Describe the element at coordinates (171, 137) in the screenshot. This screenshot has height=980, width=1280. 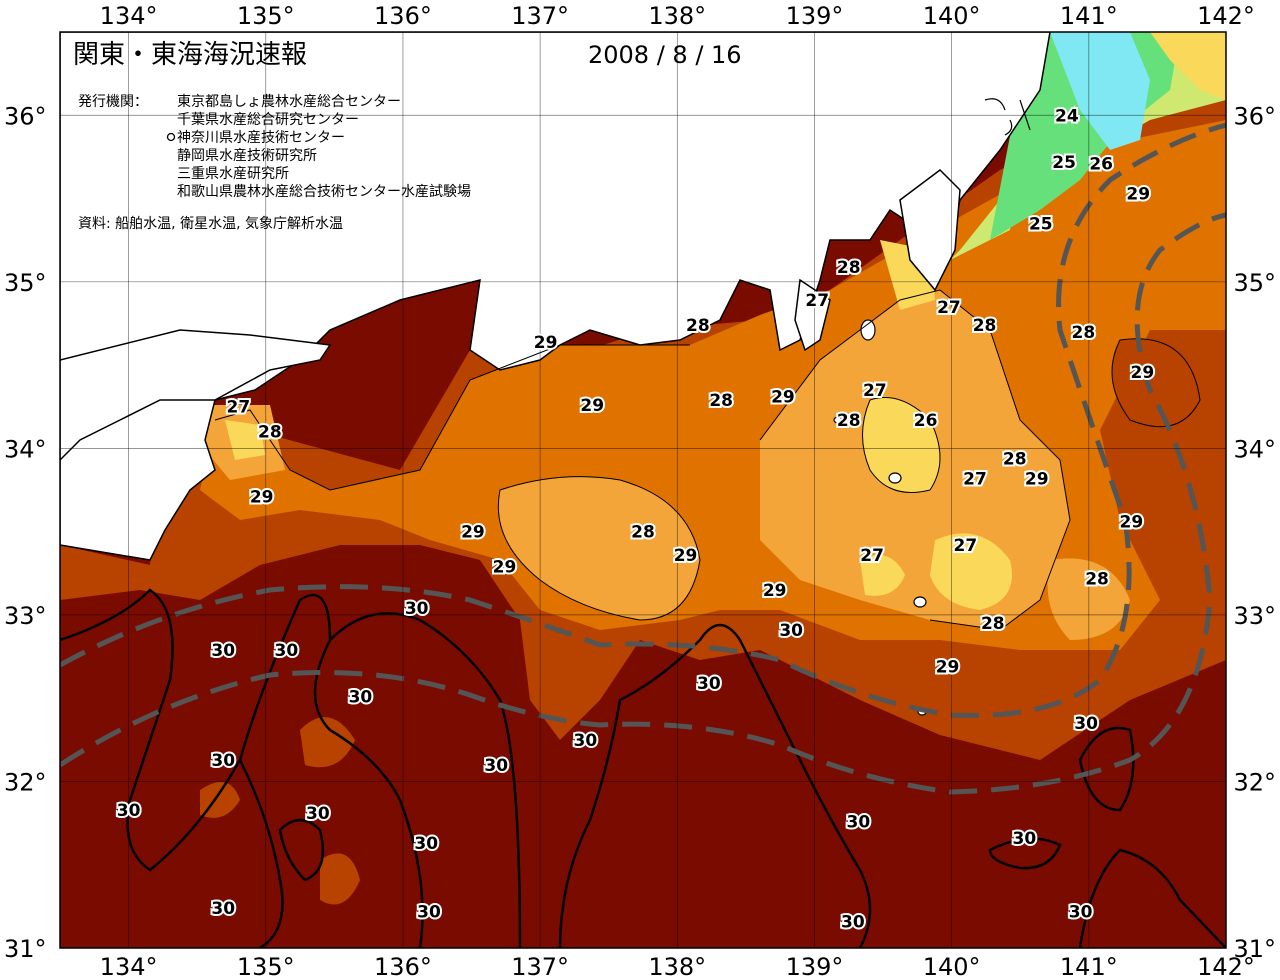
I see `agency-marker-icon` at that location.